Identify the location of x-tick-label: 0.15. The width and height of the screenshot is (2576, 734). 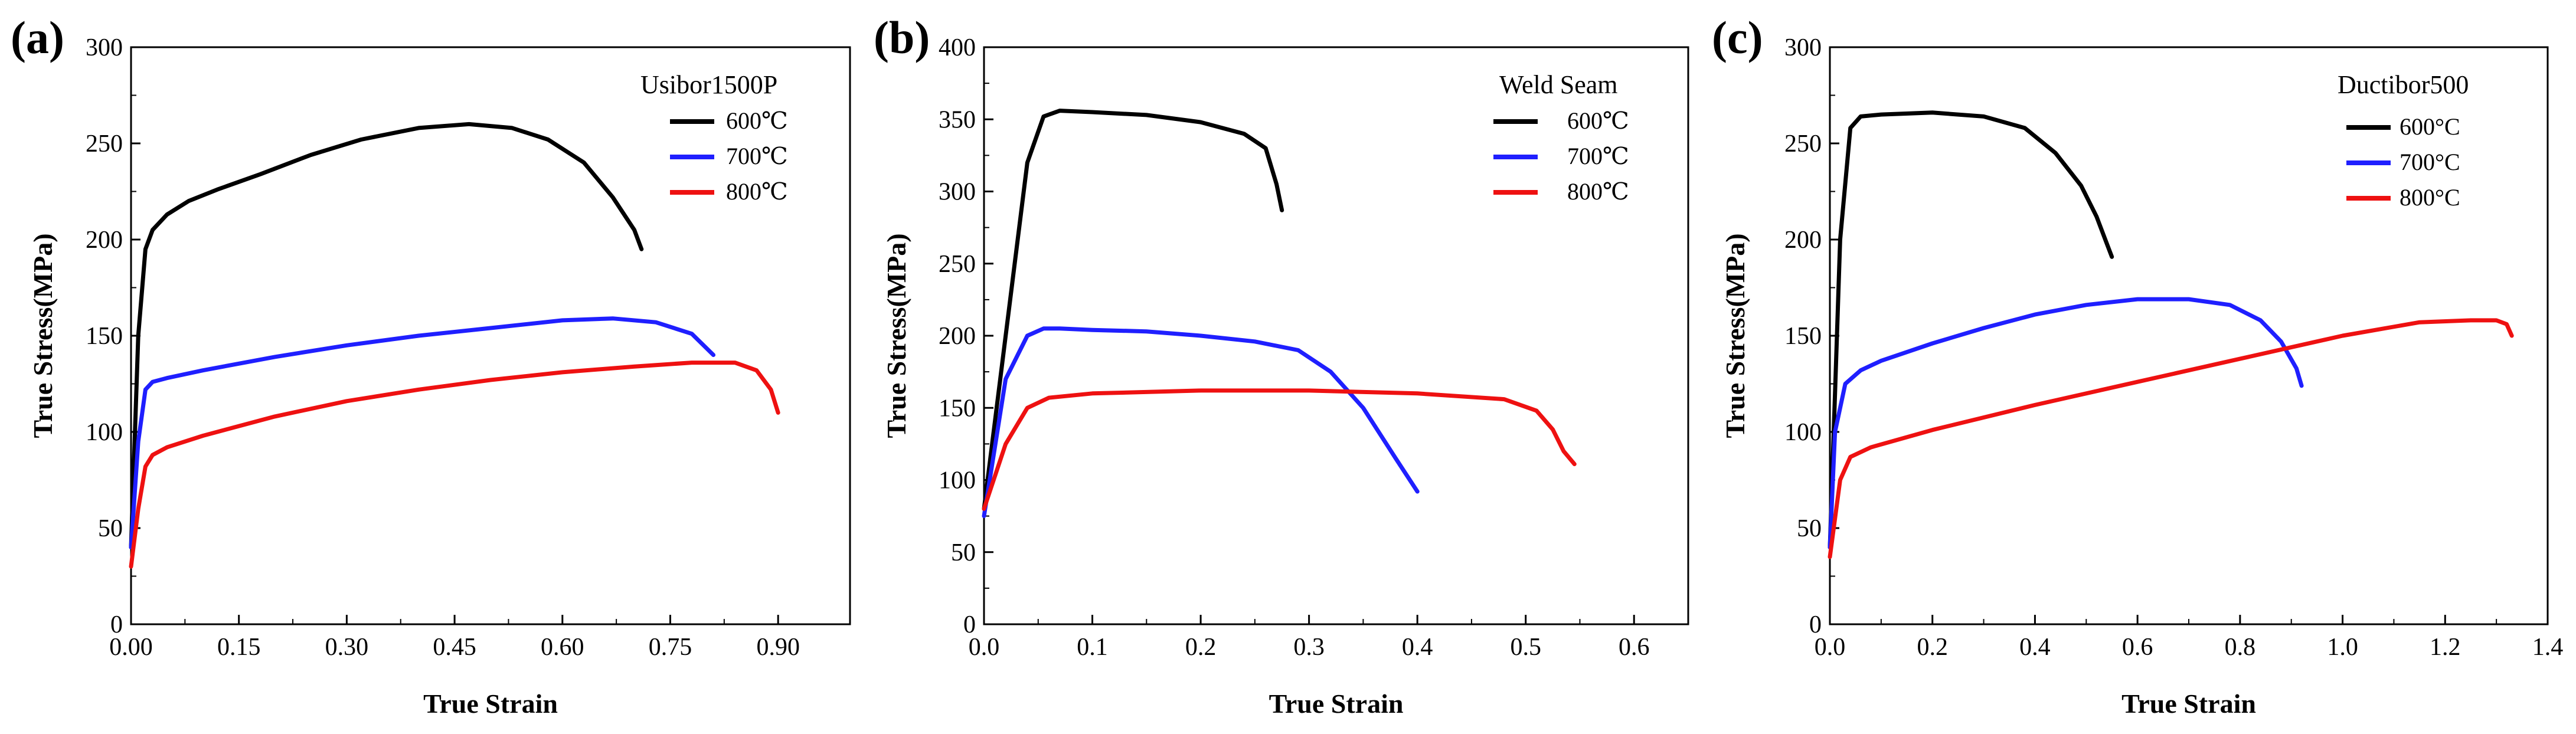
(239, 647).